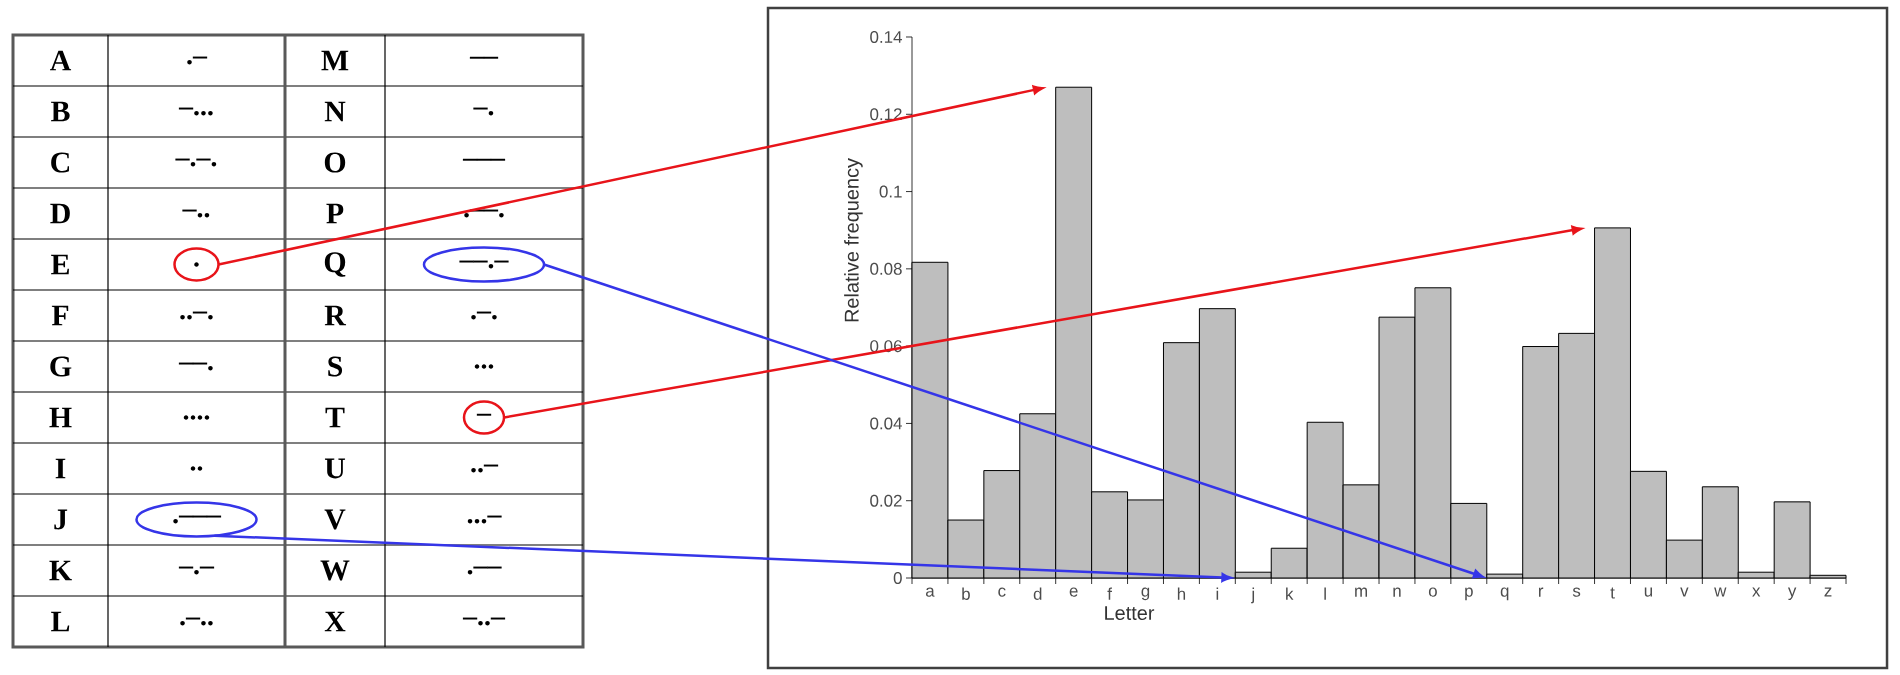  Describe the element at coordinates (1325, 593) in the screenshot. I see `x-tick-label: l` at that location.